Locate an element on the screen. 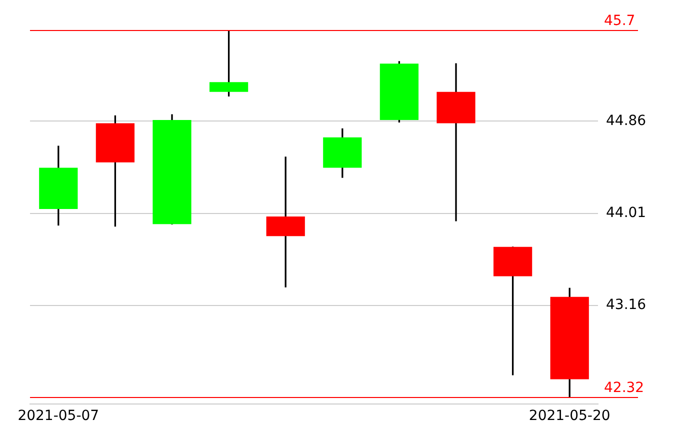  ref-line-label: 45.7 is located at coordinates (620, 21).